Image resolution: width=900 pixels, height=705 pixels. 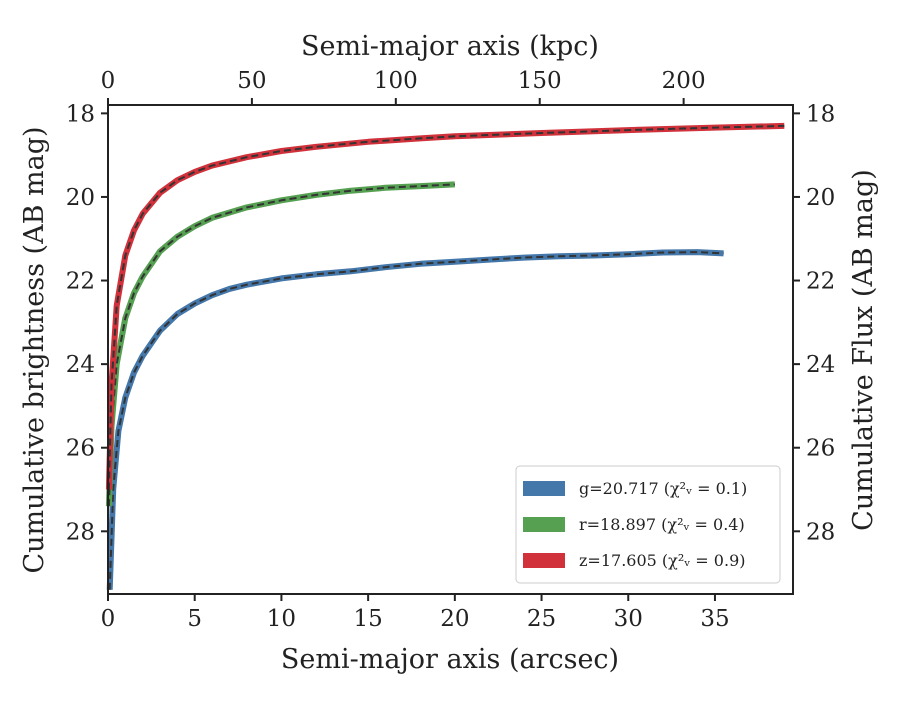 I want to click on y2-tick-label: 20, so click(x=820, y=198).